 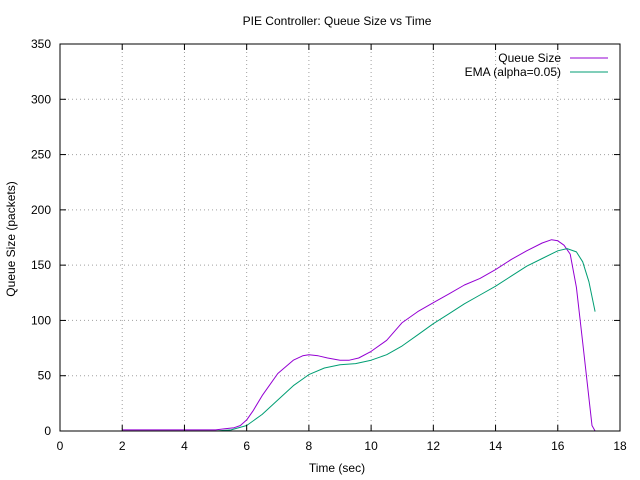 I want to click on y-axis-label: Queue Size (packets), so click(x=11, y=238).